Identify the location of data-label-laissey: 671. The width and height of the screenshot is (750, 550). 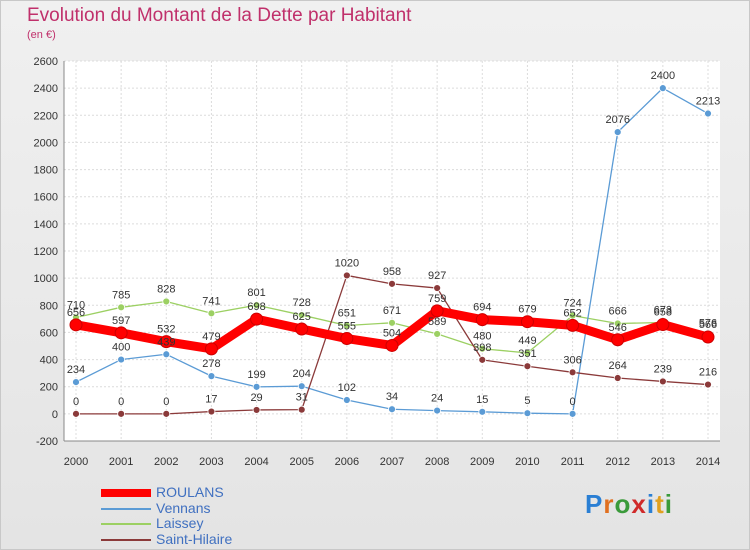
(392, 311).